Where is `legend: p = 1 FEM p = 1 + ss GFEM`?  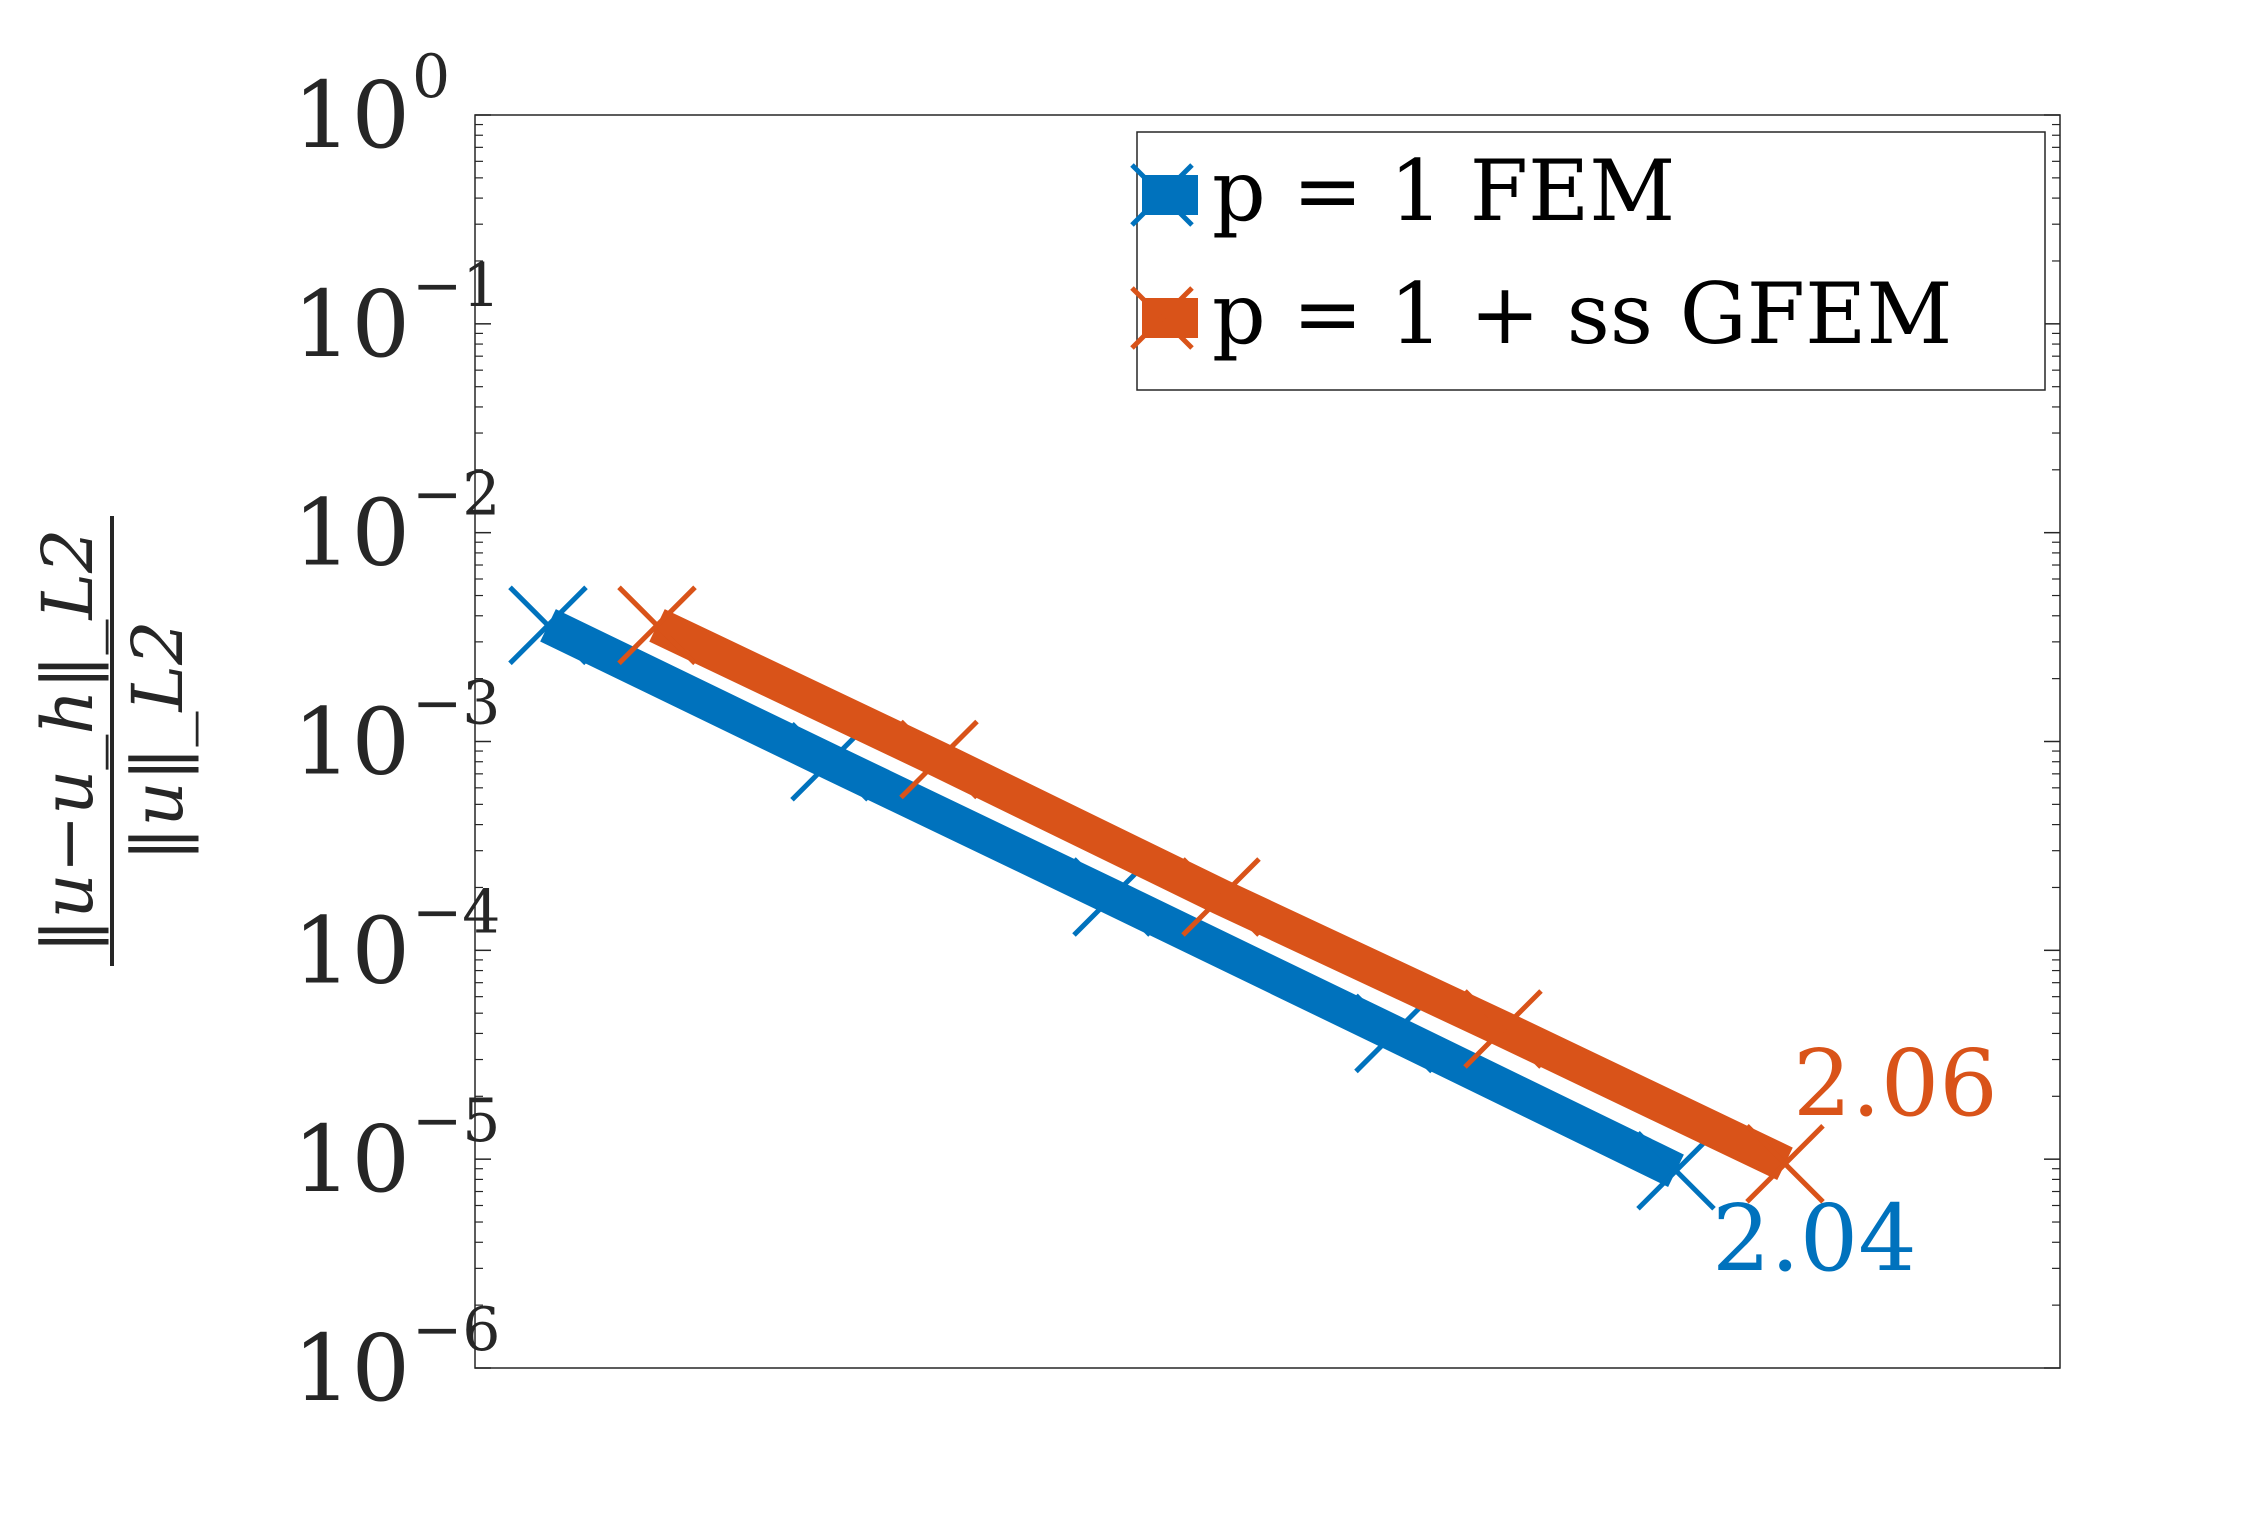 legend: p = 1 FEM p = 1 + ss GFEM is located at coordinates (1588, 261).